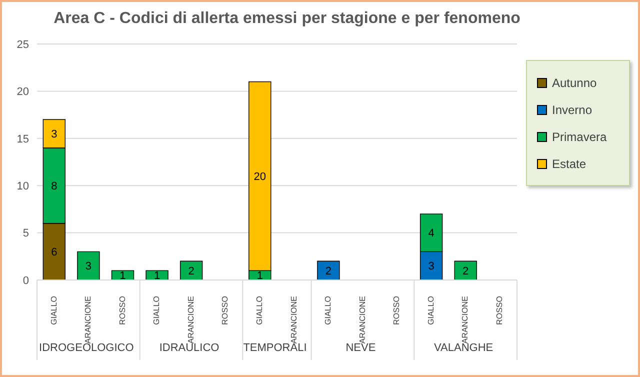 Image resolution: width=640 pixels, height=377 pixels. Describe the element at coordinates (579, 137) in the screenshot. I see `legend-label: Primavera` at that location.